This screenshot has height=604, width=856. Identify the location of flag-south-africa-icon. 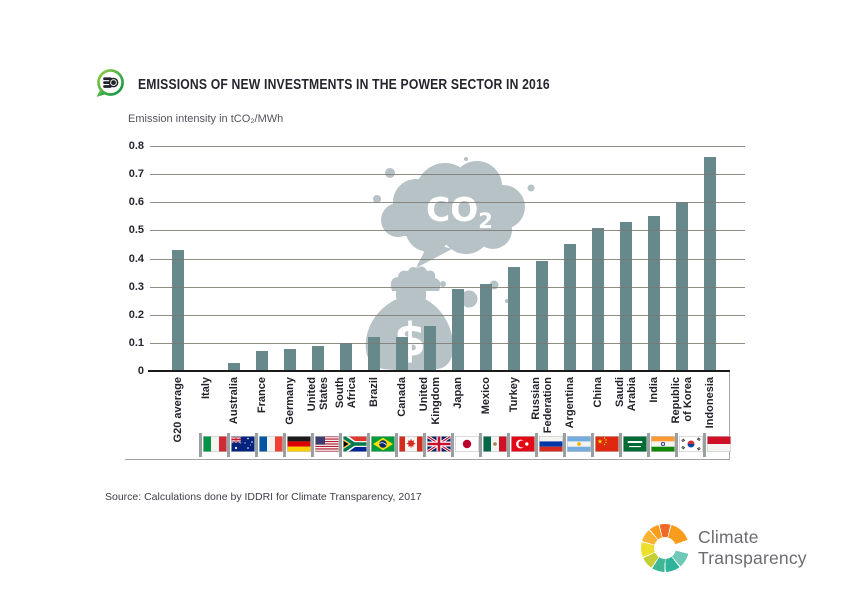
(354, 444).